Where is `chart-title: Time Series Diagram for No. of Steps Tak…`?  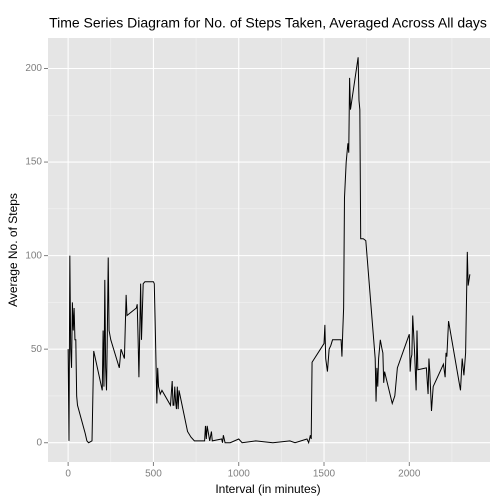
chart-title: Time Series Diagram for No. of Steps Tak… is located at coordinates (268, 23).